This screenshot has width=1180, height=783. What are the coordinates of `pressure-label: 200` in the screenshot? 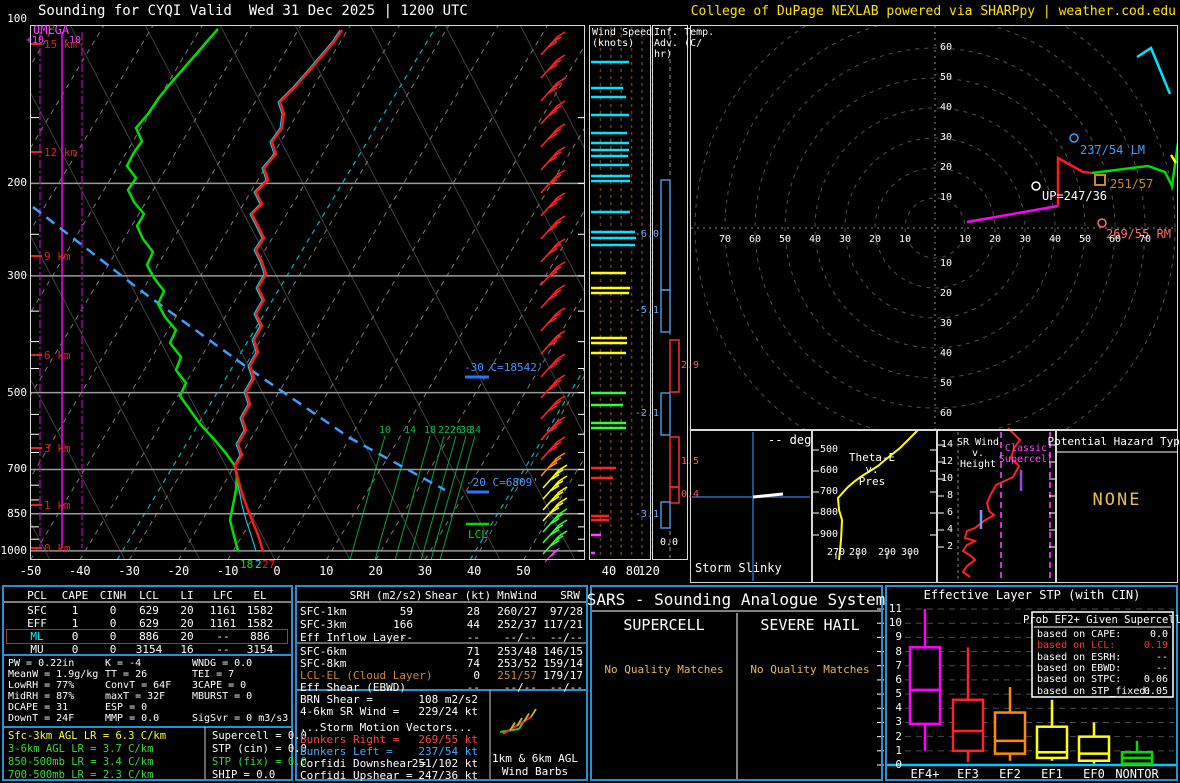 It's located at (17, 183).